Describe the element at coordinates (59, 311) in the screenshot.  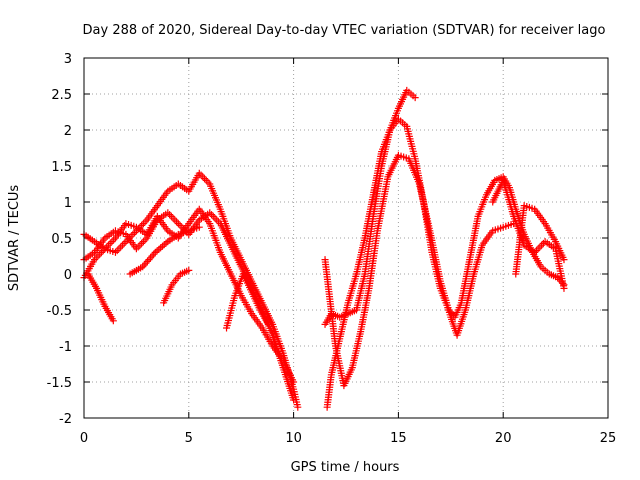
I see `y-tick-label: -0.5` at that location.